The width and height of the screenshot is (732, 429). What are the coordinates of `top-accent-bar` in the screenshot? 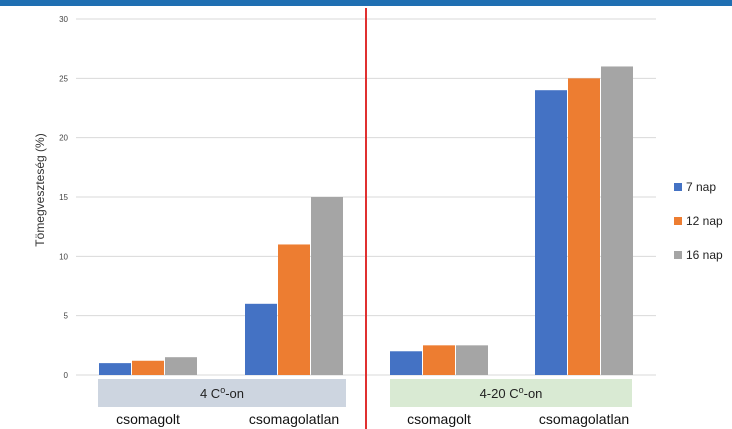 It's located at (366, 3).